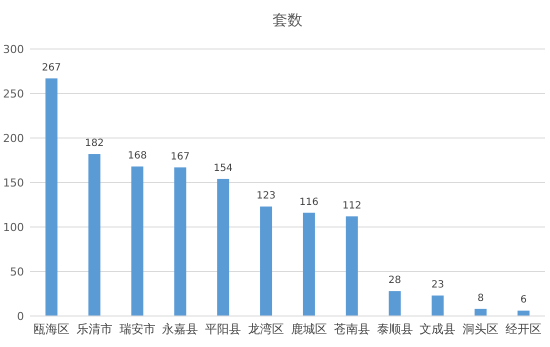 The image size is (550, 347). What do you see at coordinates (437, 285) in the screenshot?
I see `data-label: 23` at bounding box center [437, 285].